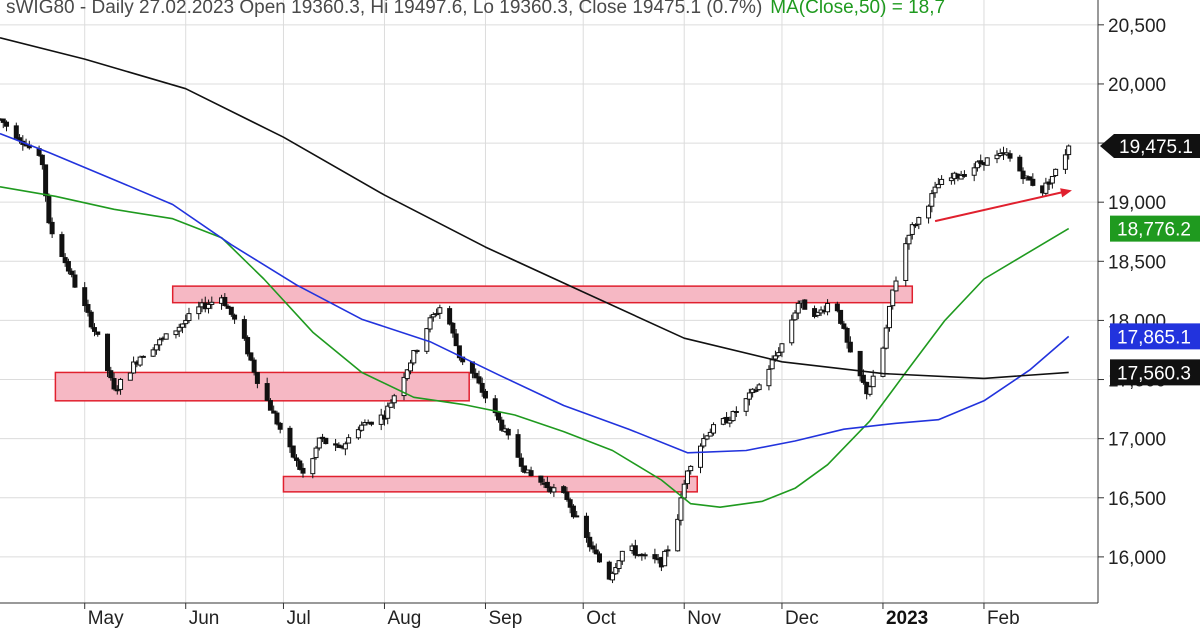 This screenshot has width=1200, height=630. Describe the element at coordinates (1155, 228) in the screenshot. I see `price-tag-ma50` at that location.